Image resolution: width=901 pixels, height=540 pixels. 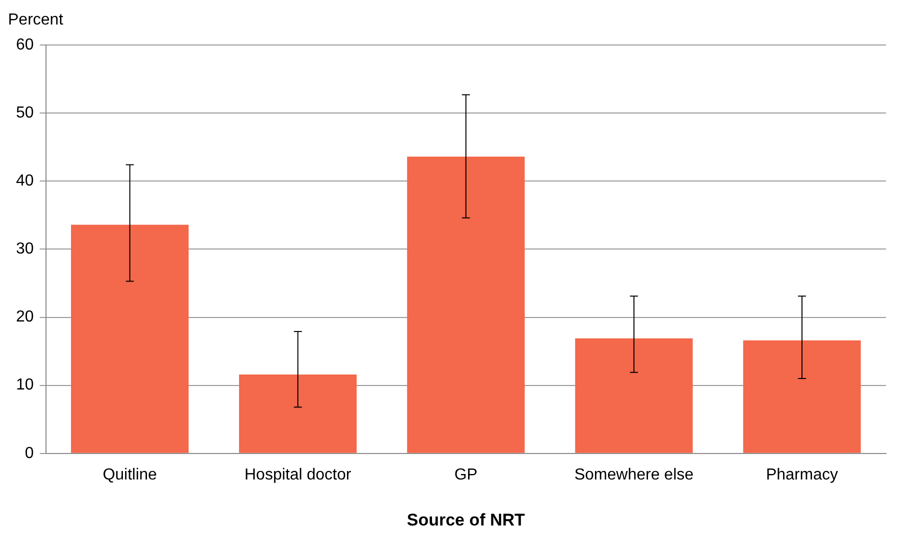 I want to click on y-tick-label: 0, so click(x=29, y=453).